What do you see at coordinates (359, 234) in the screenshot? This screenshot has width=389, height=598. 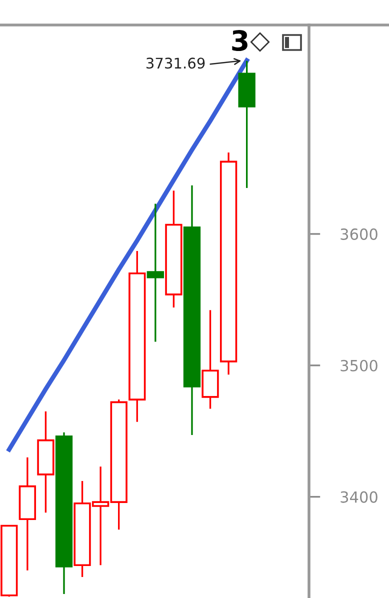 I see `y-tick-label: 3600` at bounding box center [359, 234].